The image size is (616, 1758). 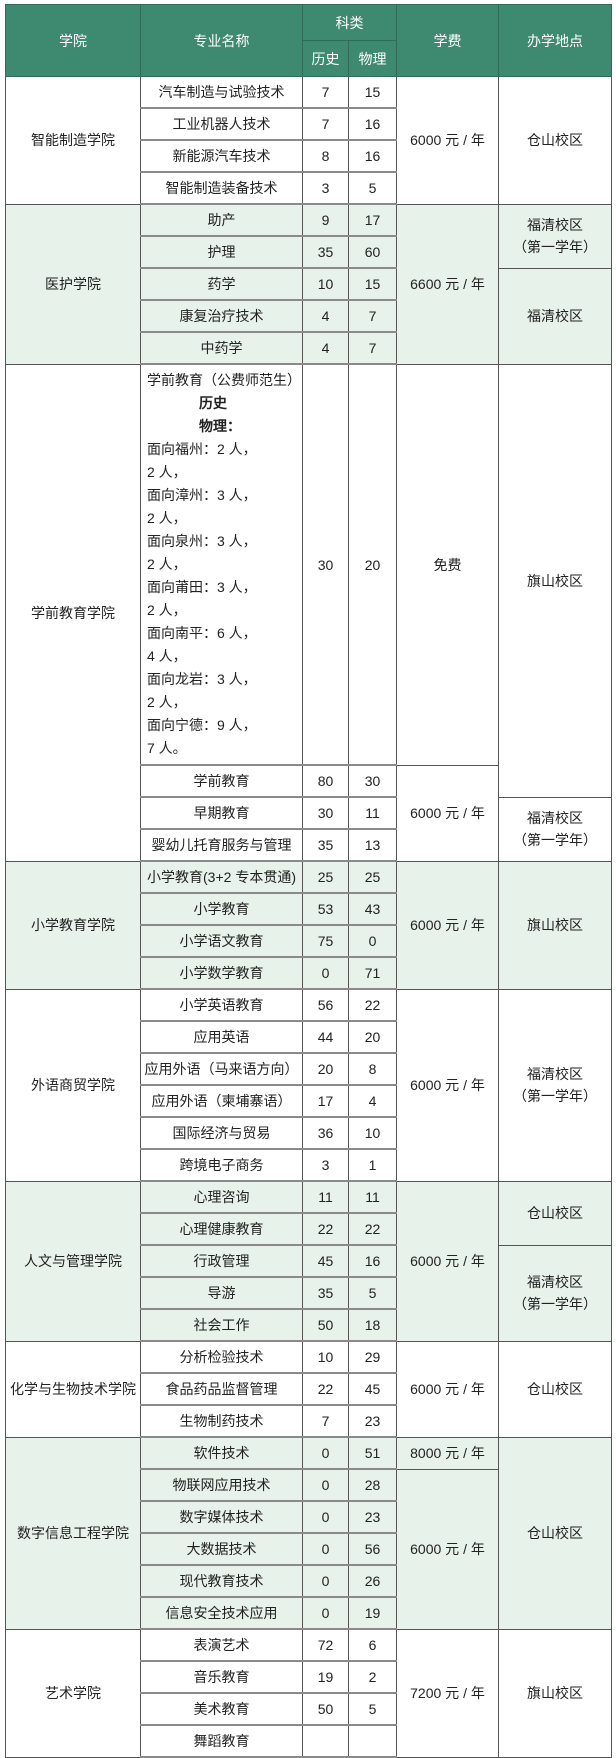 I want to click on major-cell: 小学语文教育, so click(x=221, y=941).